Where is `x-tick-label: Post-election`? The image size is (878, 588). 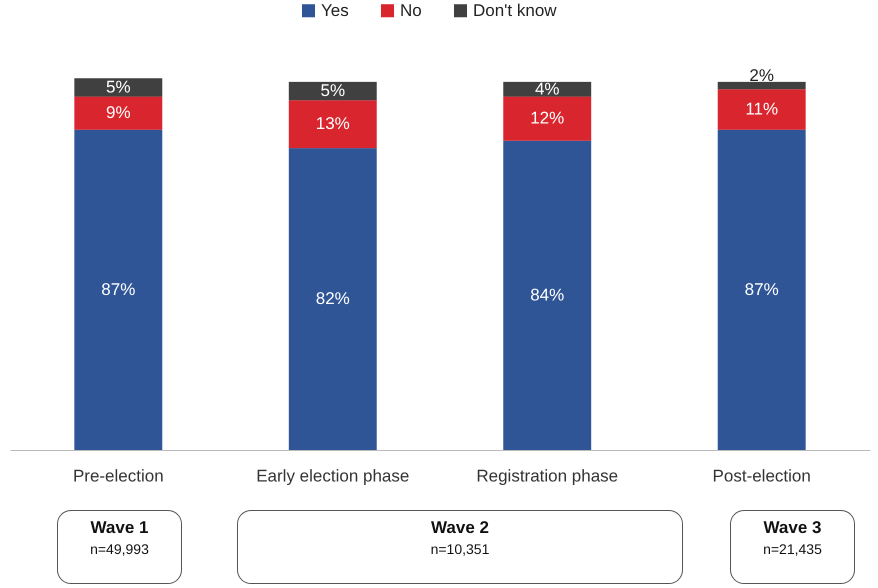
x-tick-label: Post-election is located at coordinates (761, 476).